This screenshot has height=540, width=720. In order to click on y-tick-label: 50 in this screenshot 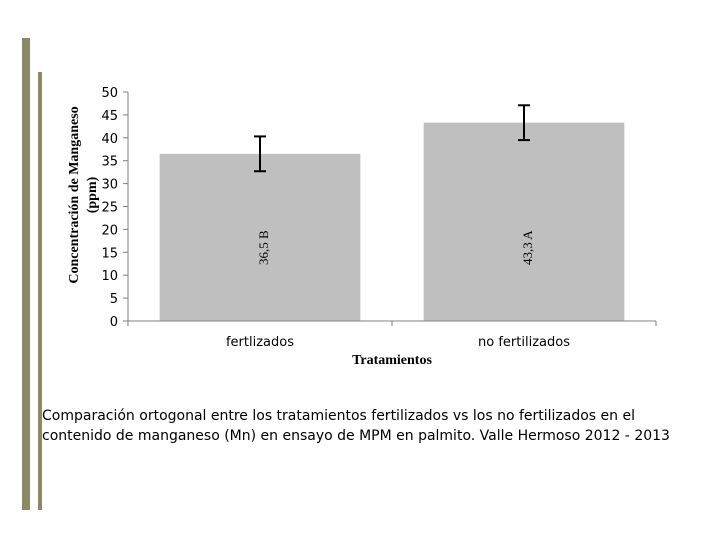, I will do `click(109, 93)`.